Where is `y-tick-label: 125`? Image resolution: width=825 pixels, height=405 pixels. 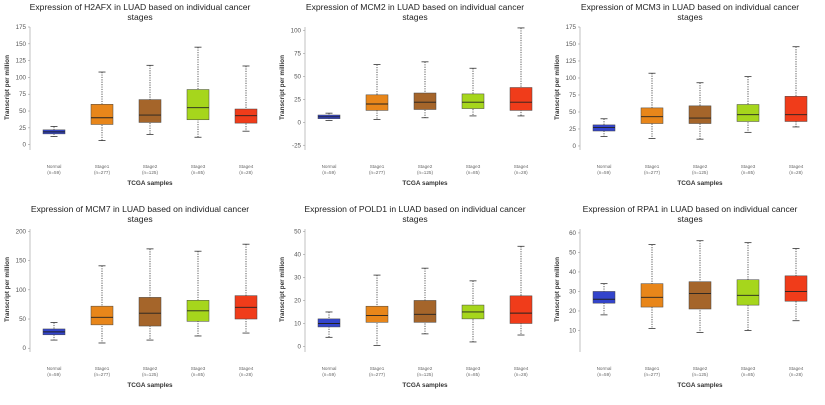
y-tick-label: 125 is located at coordinates (571, 61).